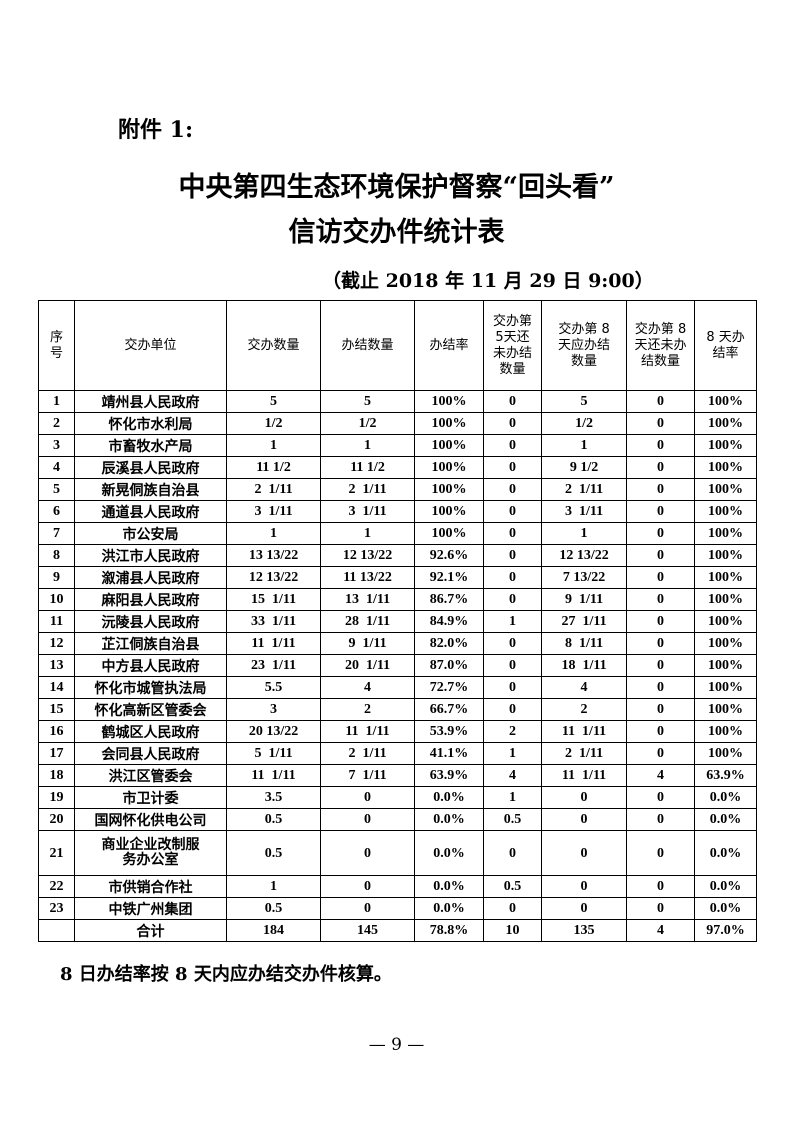 The width and height of the screenshot is (793, 1122). What do you see at coordinates (449, 599) in the screenshot?
I see `table-cell: 86.7%` at bounding box center [449, 599].